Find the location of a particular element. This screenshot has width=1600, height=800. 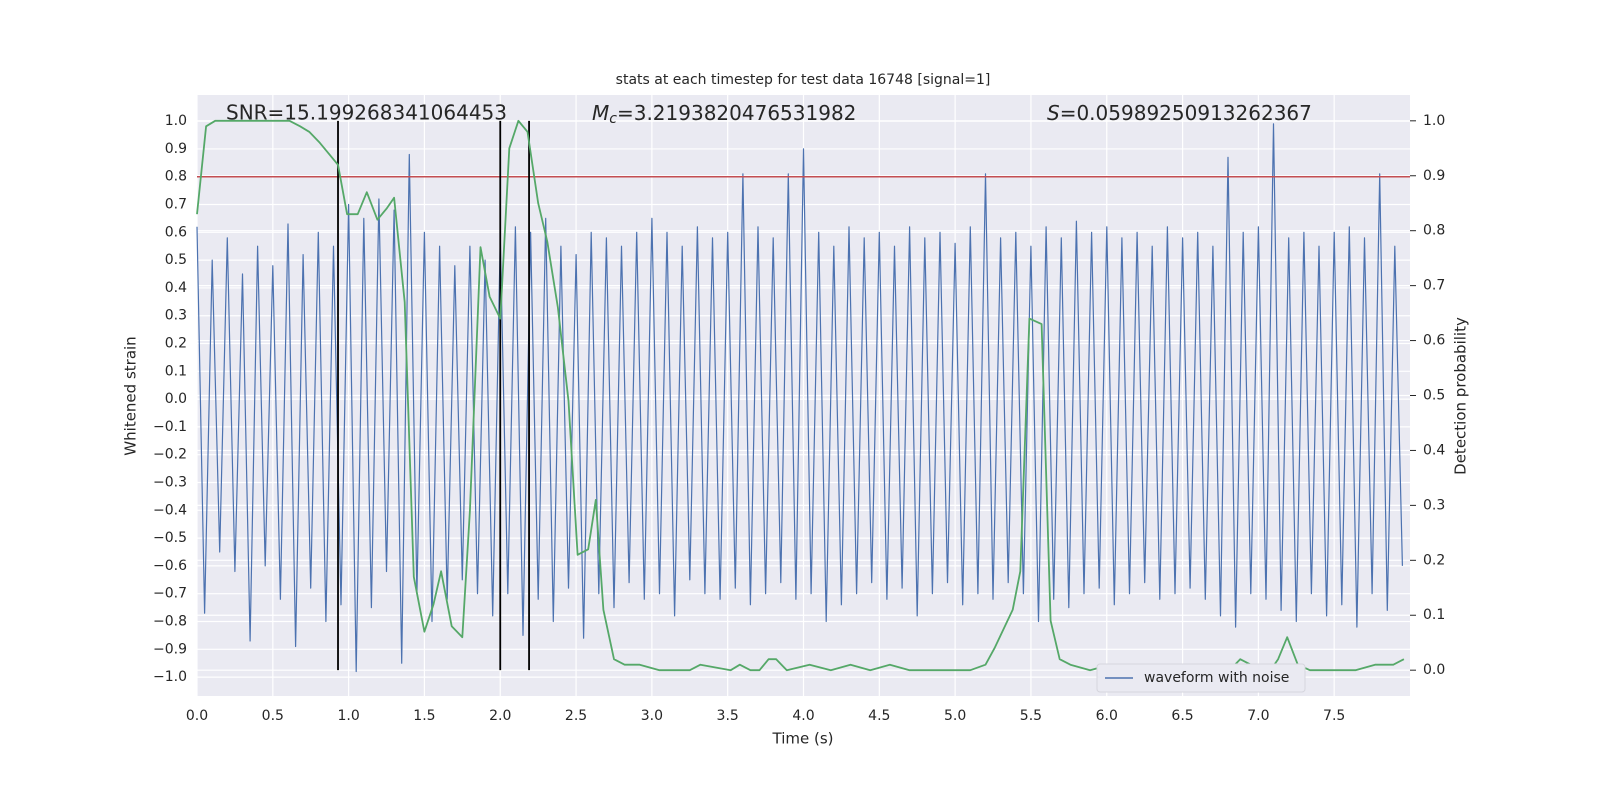

x-tick-label: 4.5 is located at coordinates (879, 716).